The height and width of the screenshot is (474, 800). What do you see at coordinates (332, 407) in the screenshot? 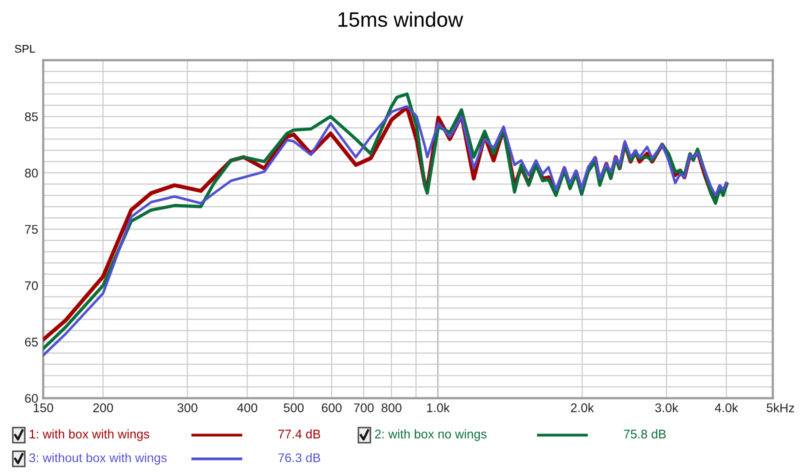
I see `x-tick-label: 600` at bounding box center [332, 407].